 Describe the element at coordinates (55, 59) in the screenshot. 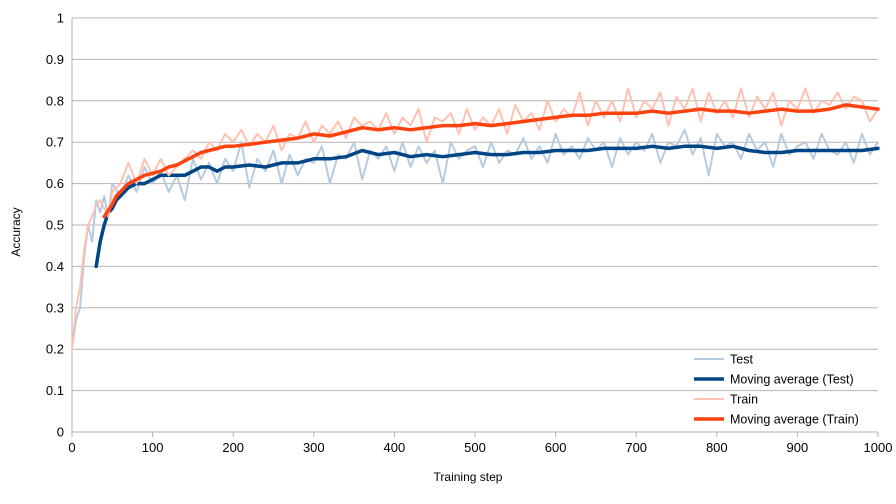

I see `y-tick-label: 0.9` at that location.